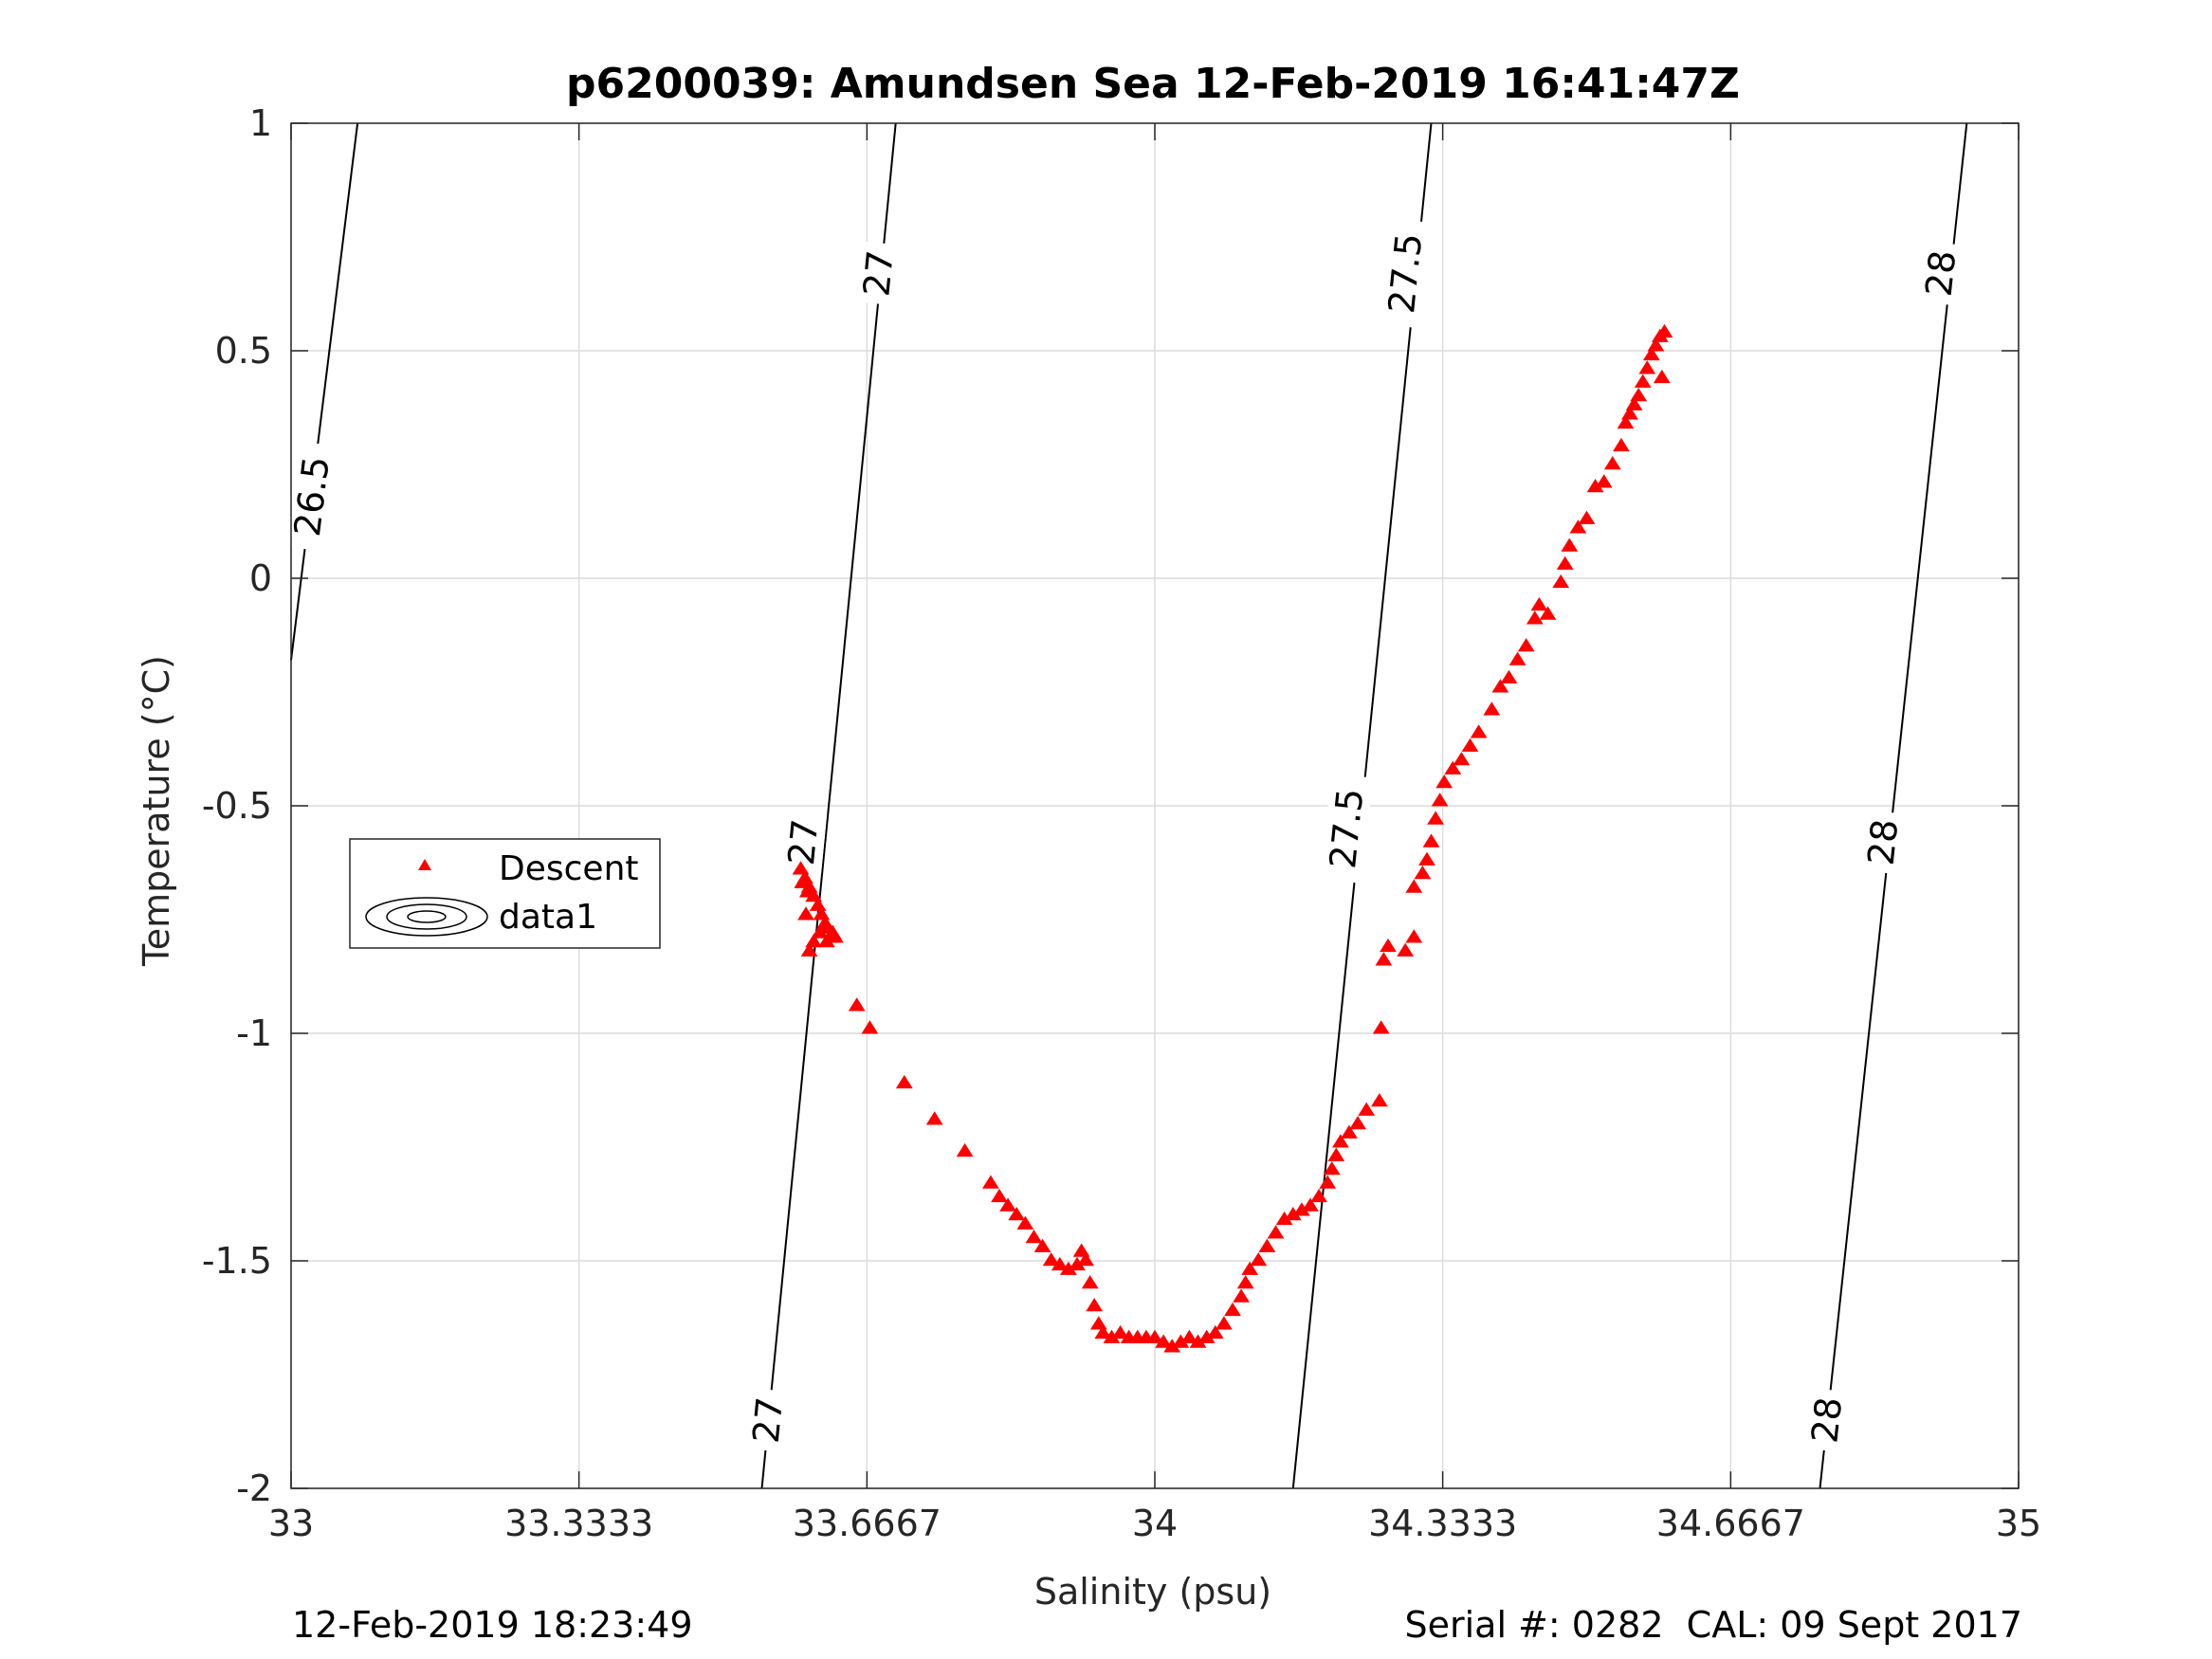 The width and height of the screenshot is (2212, 1659). I want to click on x-tick-label: 33.3333, so click(578, 1523).